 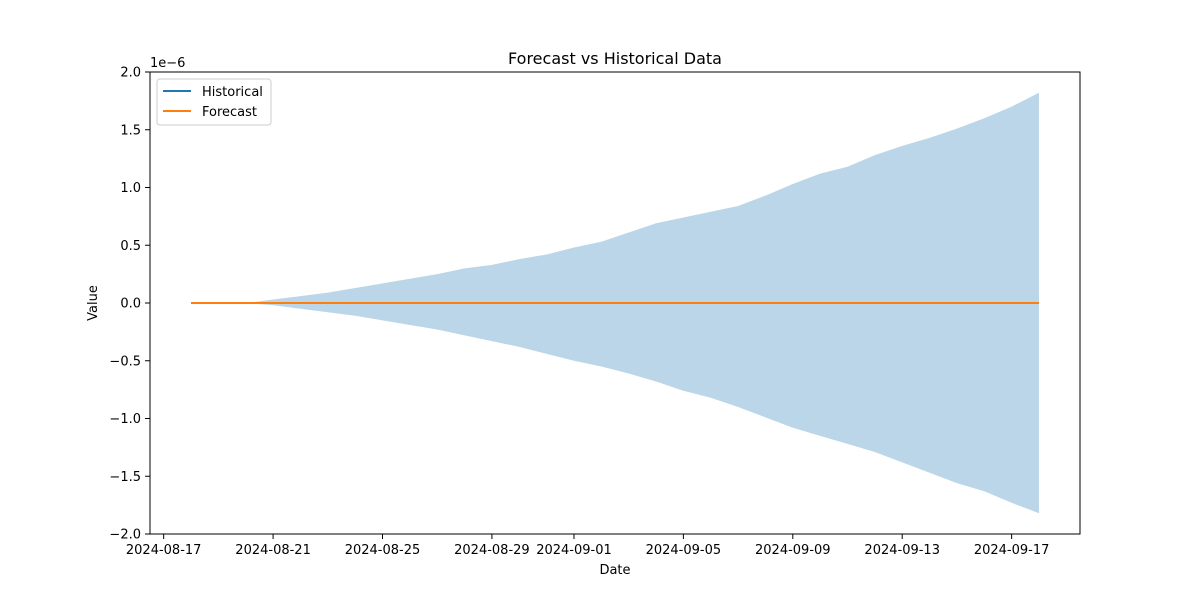 I want to click on x-tick-label: 2024-08-25, so click(x=383, y=550).